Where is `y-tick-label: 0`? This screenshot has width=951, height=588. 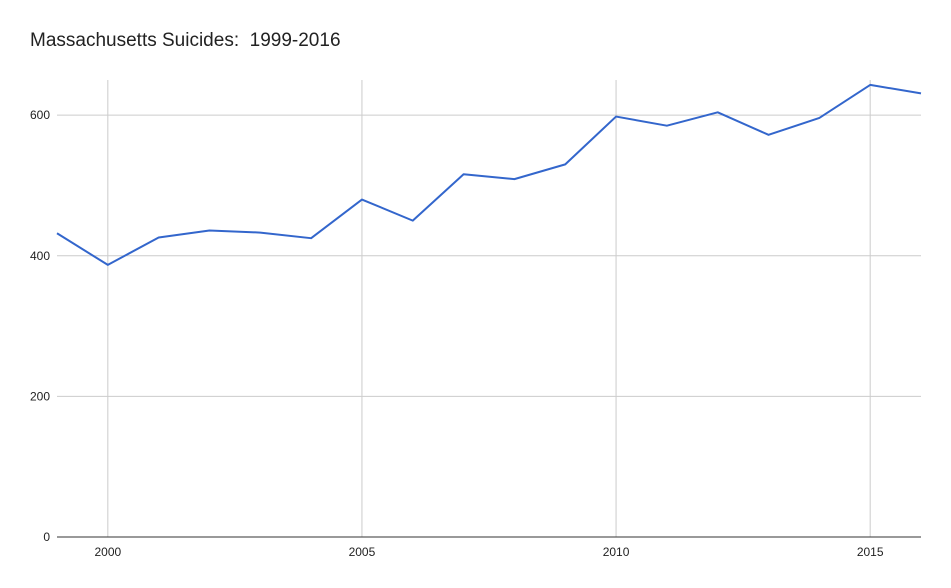
y-tick-label: 0 is located at coordinates (46, 537).